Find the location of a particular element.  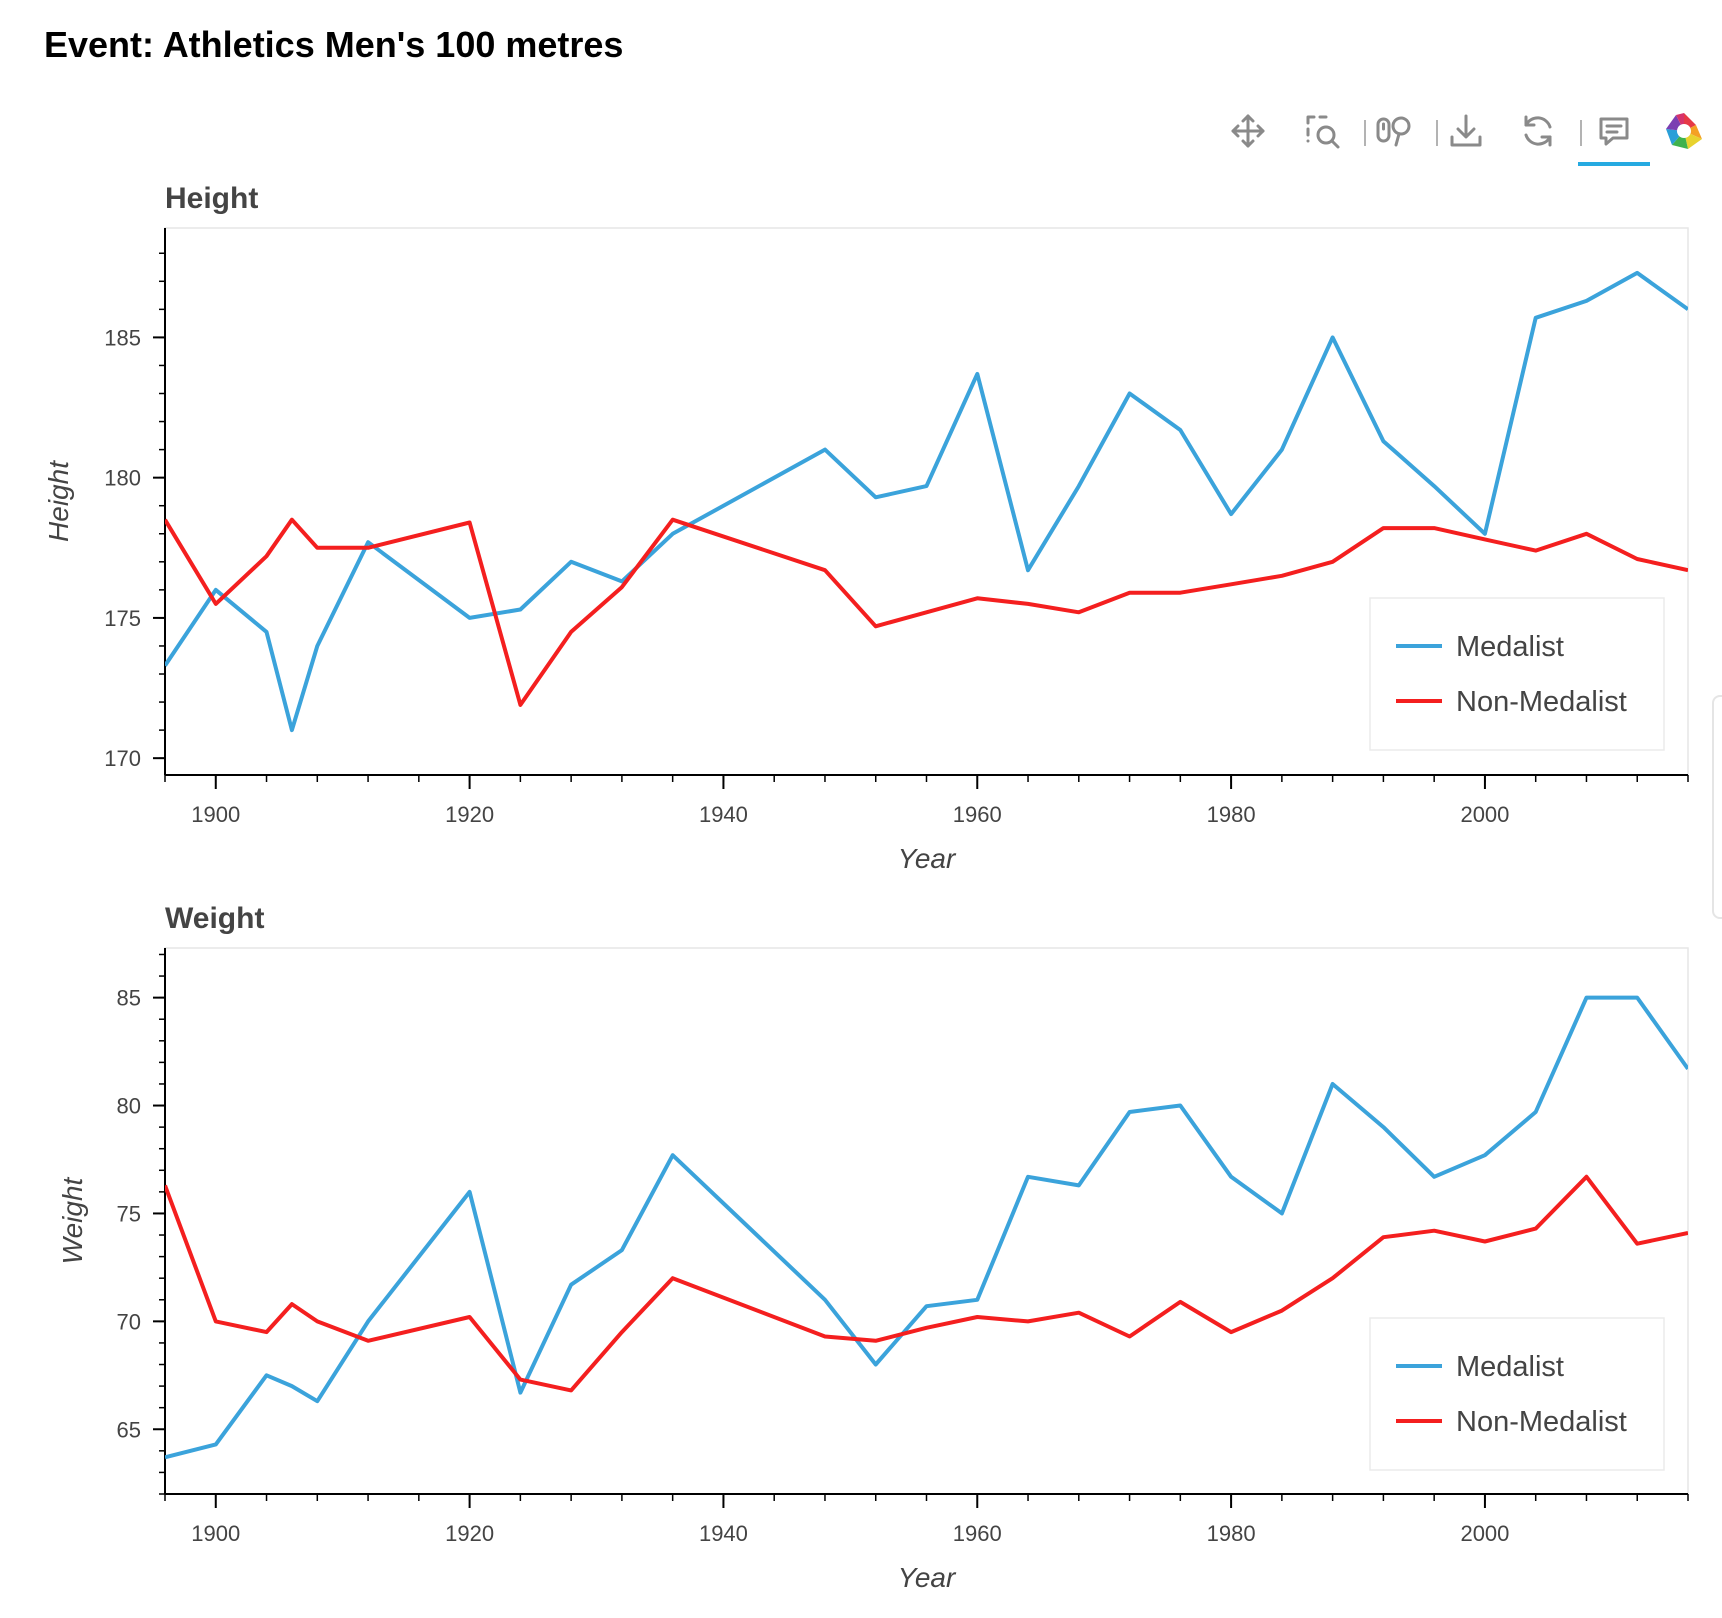

y-tick-label: 75 is located at coordinates (129, 1213).